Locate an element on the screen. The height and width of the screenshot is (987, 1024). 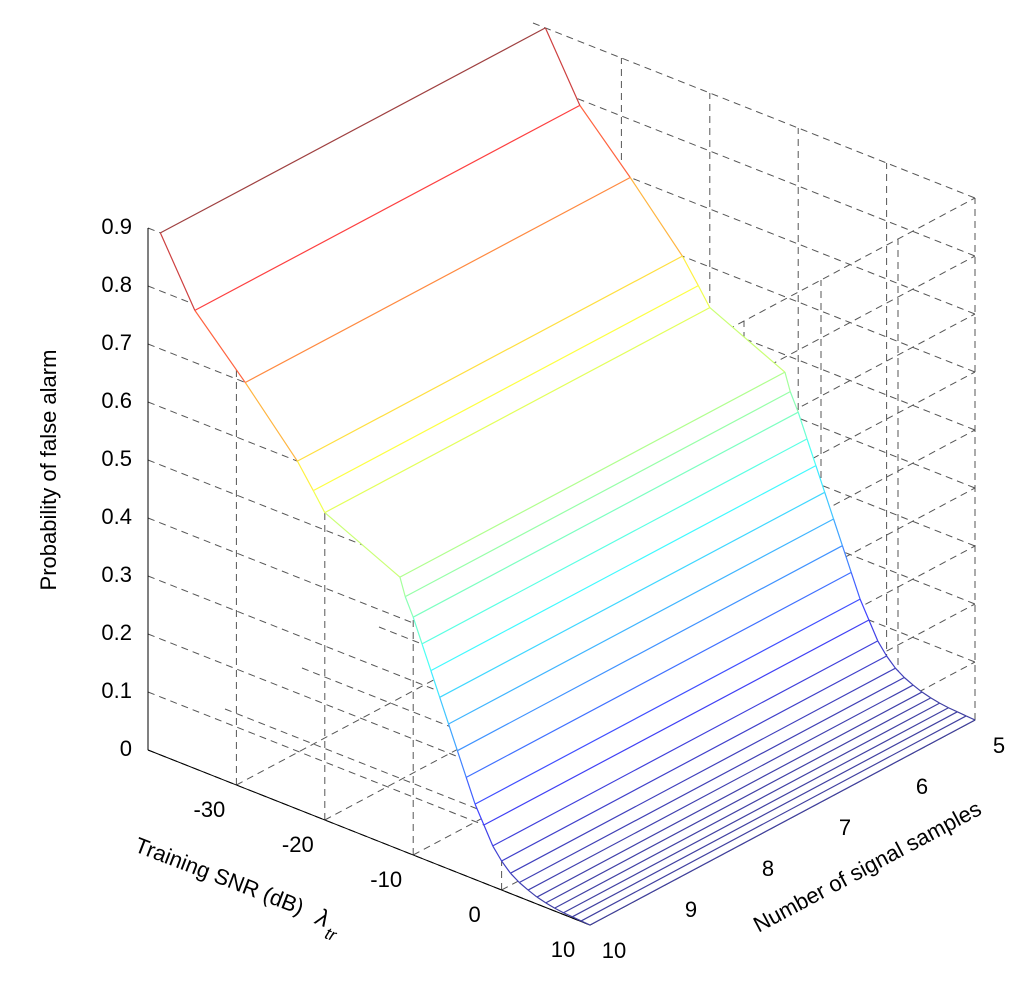
y-tick-label: 10 is located at coordinates (614, 950).